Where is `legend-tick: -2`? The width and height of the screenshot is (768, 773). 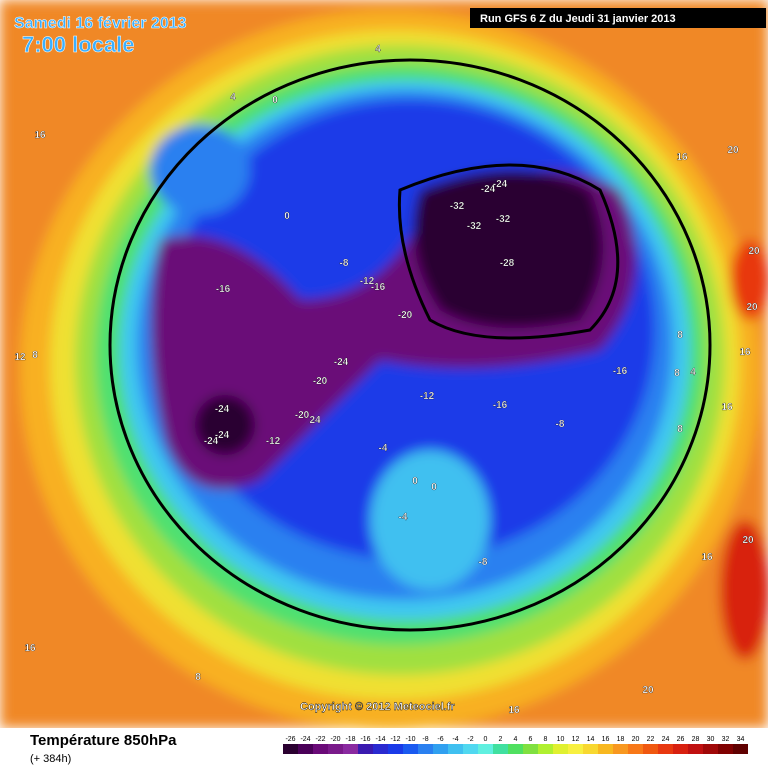
legend-tick: -2 is located at coordinates (470, 739).